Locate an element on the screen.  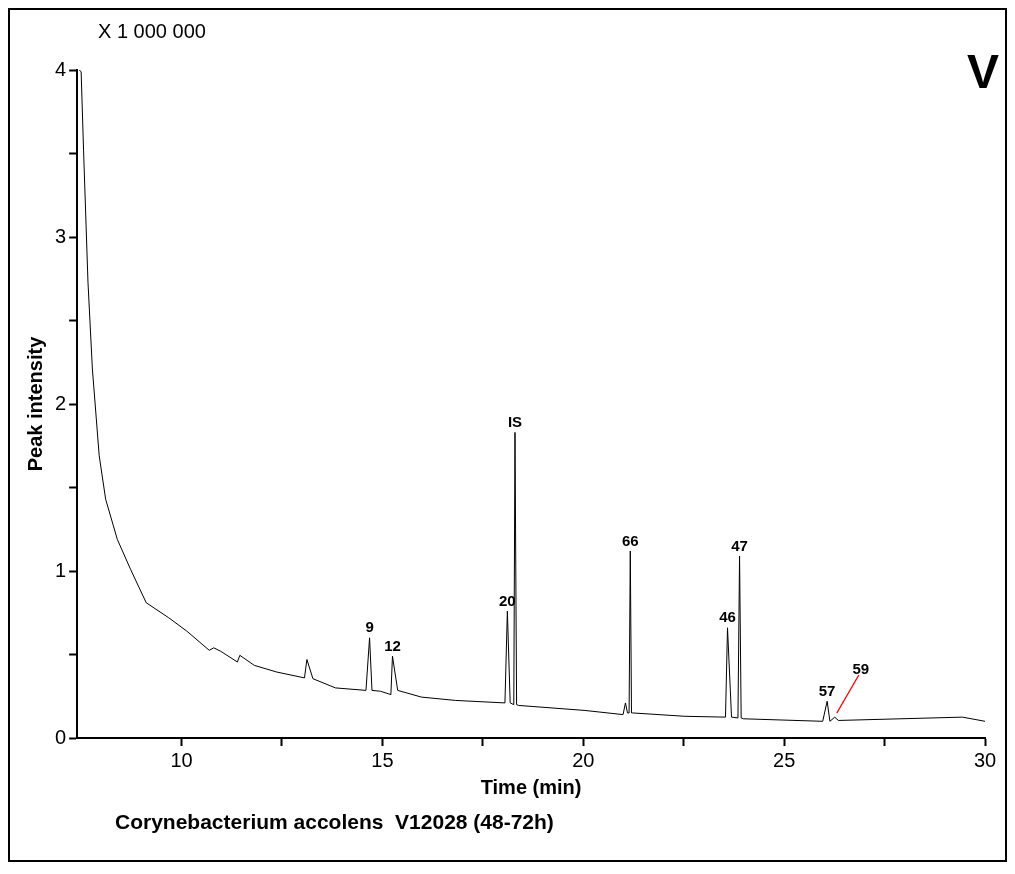
y-tick-label: 2 is located at coordinates (61, 402).